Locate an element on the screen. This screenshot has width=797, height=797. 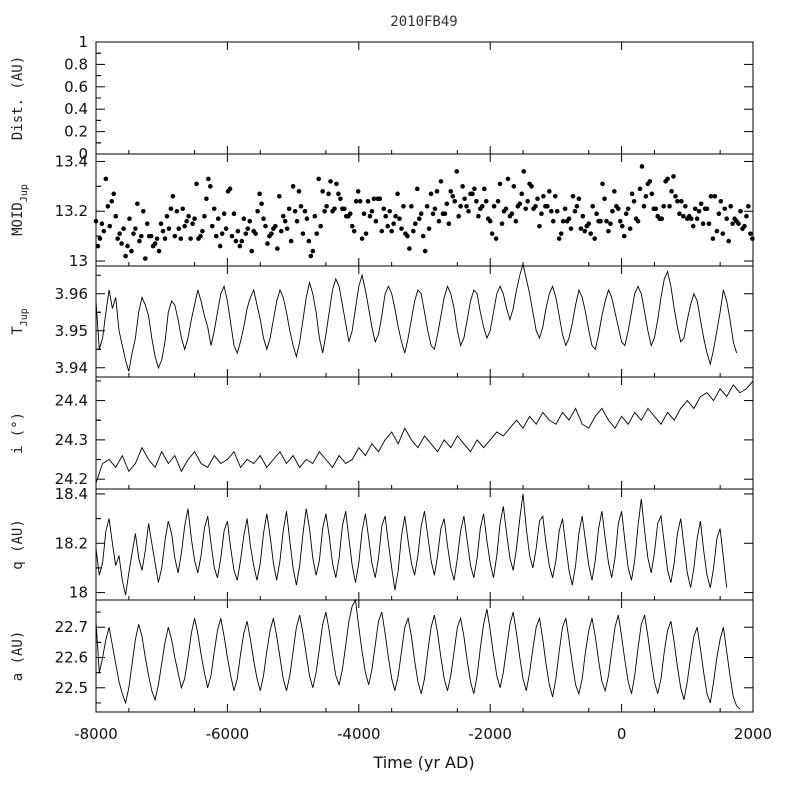
x-tick-label-1: -6000 is located at coordinates (228, 734).